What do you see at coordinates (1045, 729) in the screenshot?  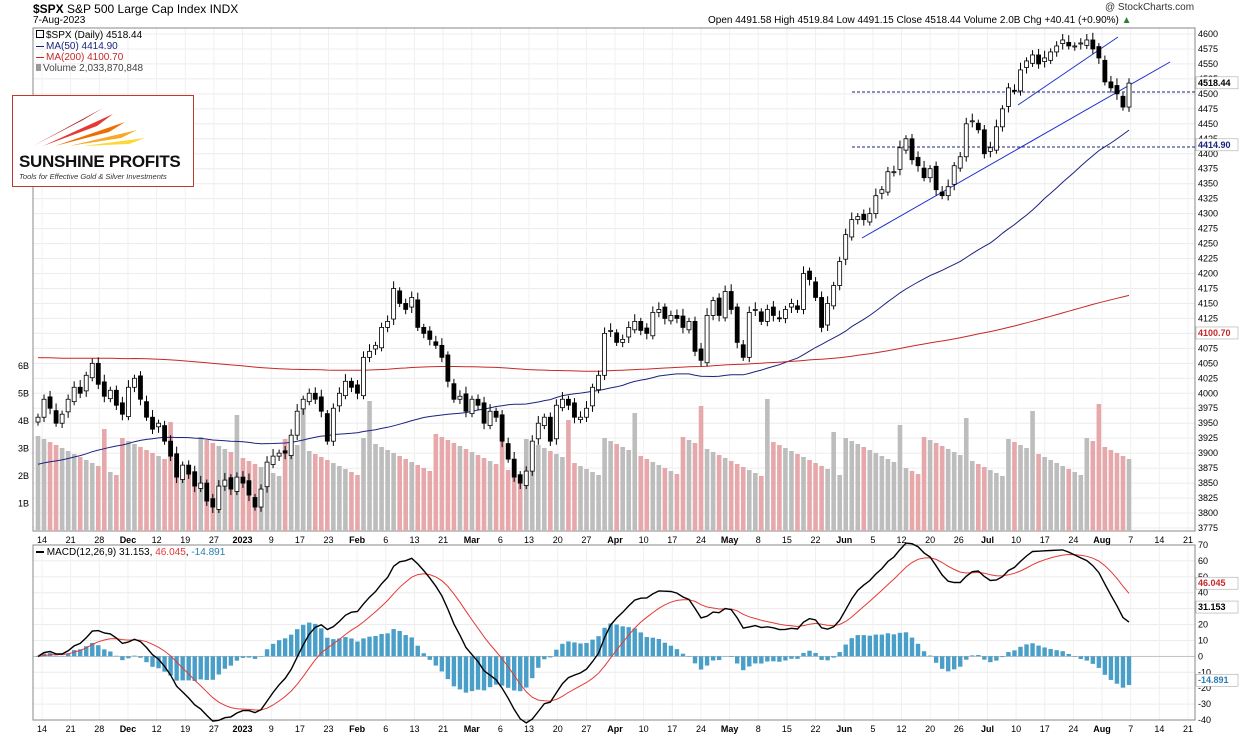 I see `x-tick-label: 17` at bounding box center [1045, 729].